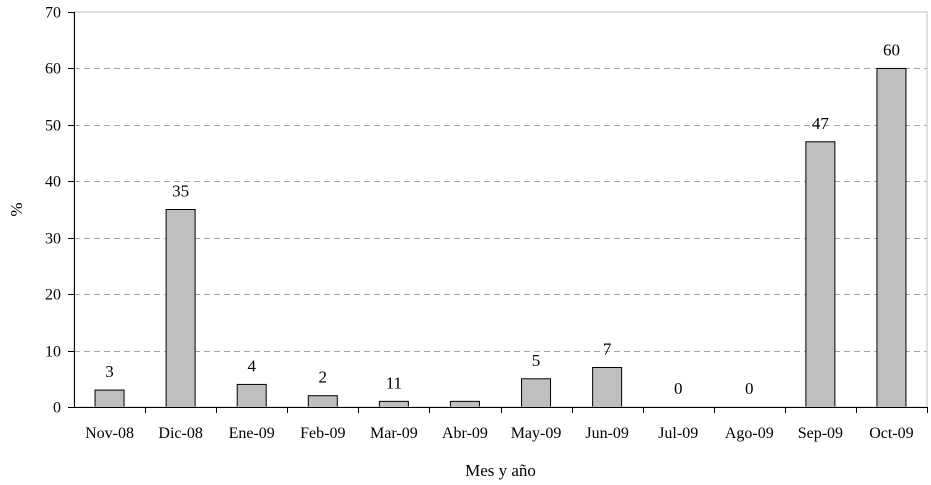  Describe the element at coordinates (109, 433) in the screenshot. I see `x-tick-label: Nov-08` at that location.